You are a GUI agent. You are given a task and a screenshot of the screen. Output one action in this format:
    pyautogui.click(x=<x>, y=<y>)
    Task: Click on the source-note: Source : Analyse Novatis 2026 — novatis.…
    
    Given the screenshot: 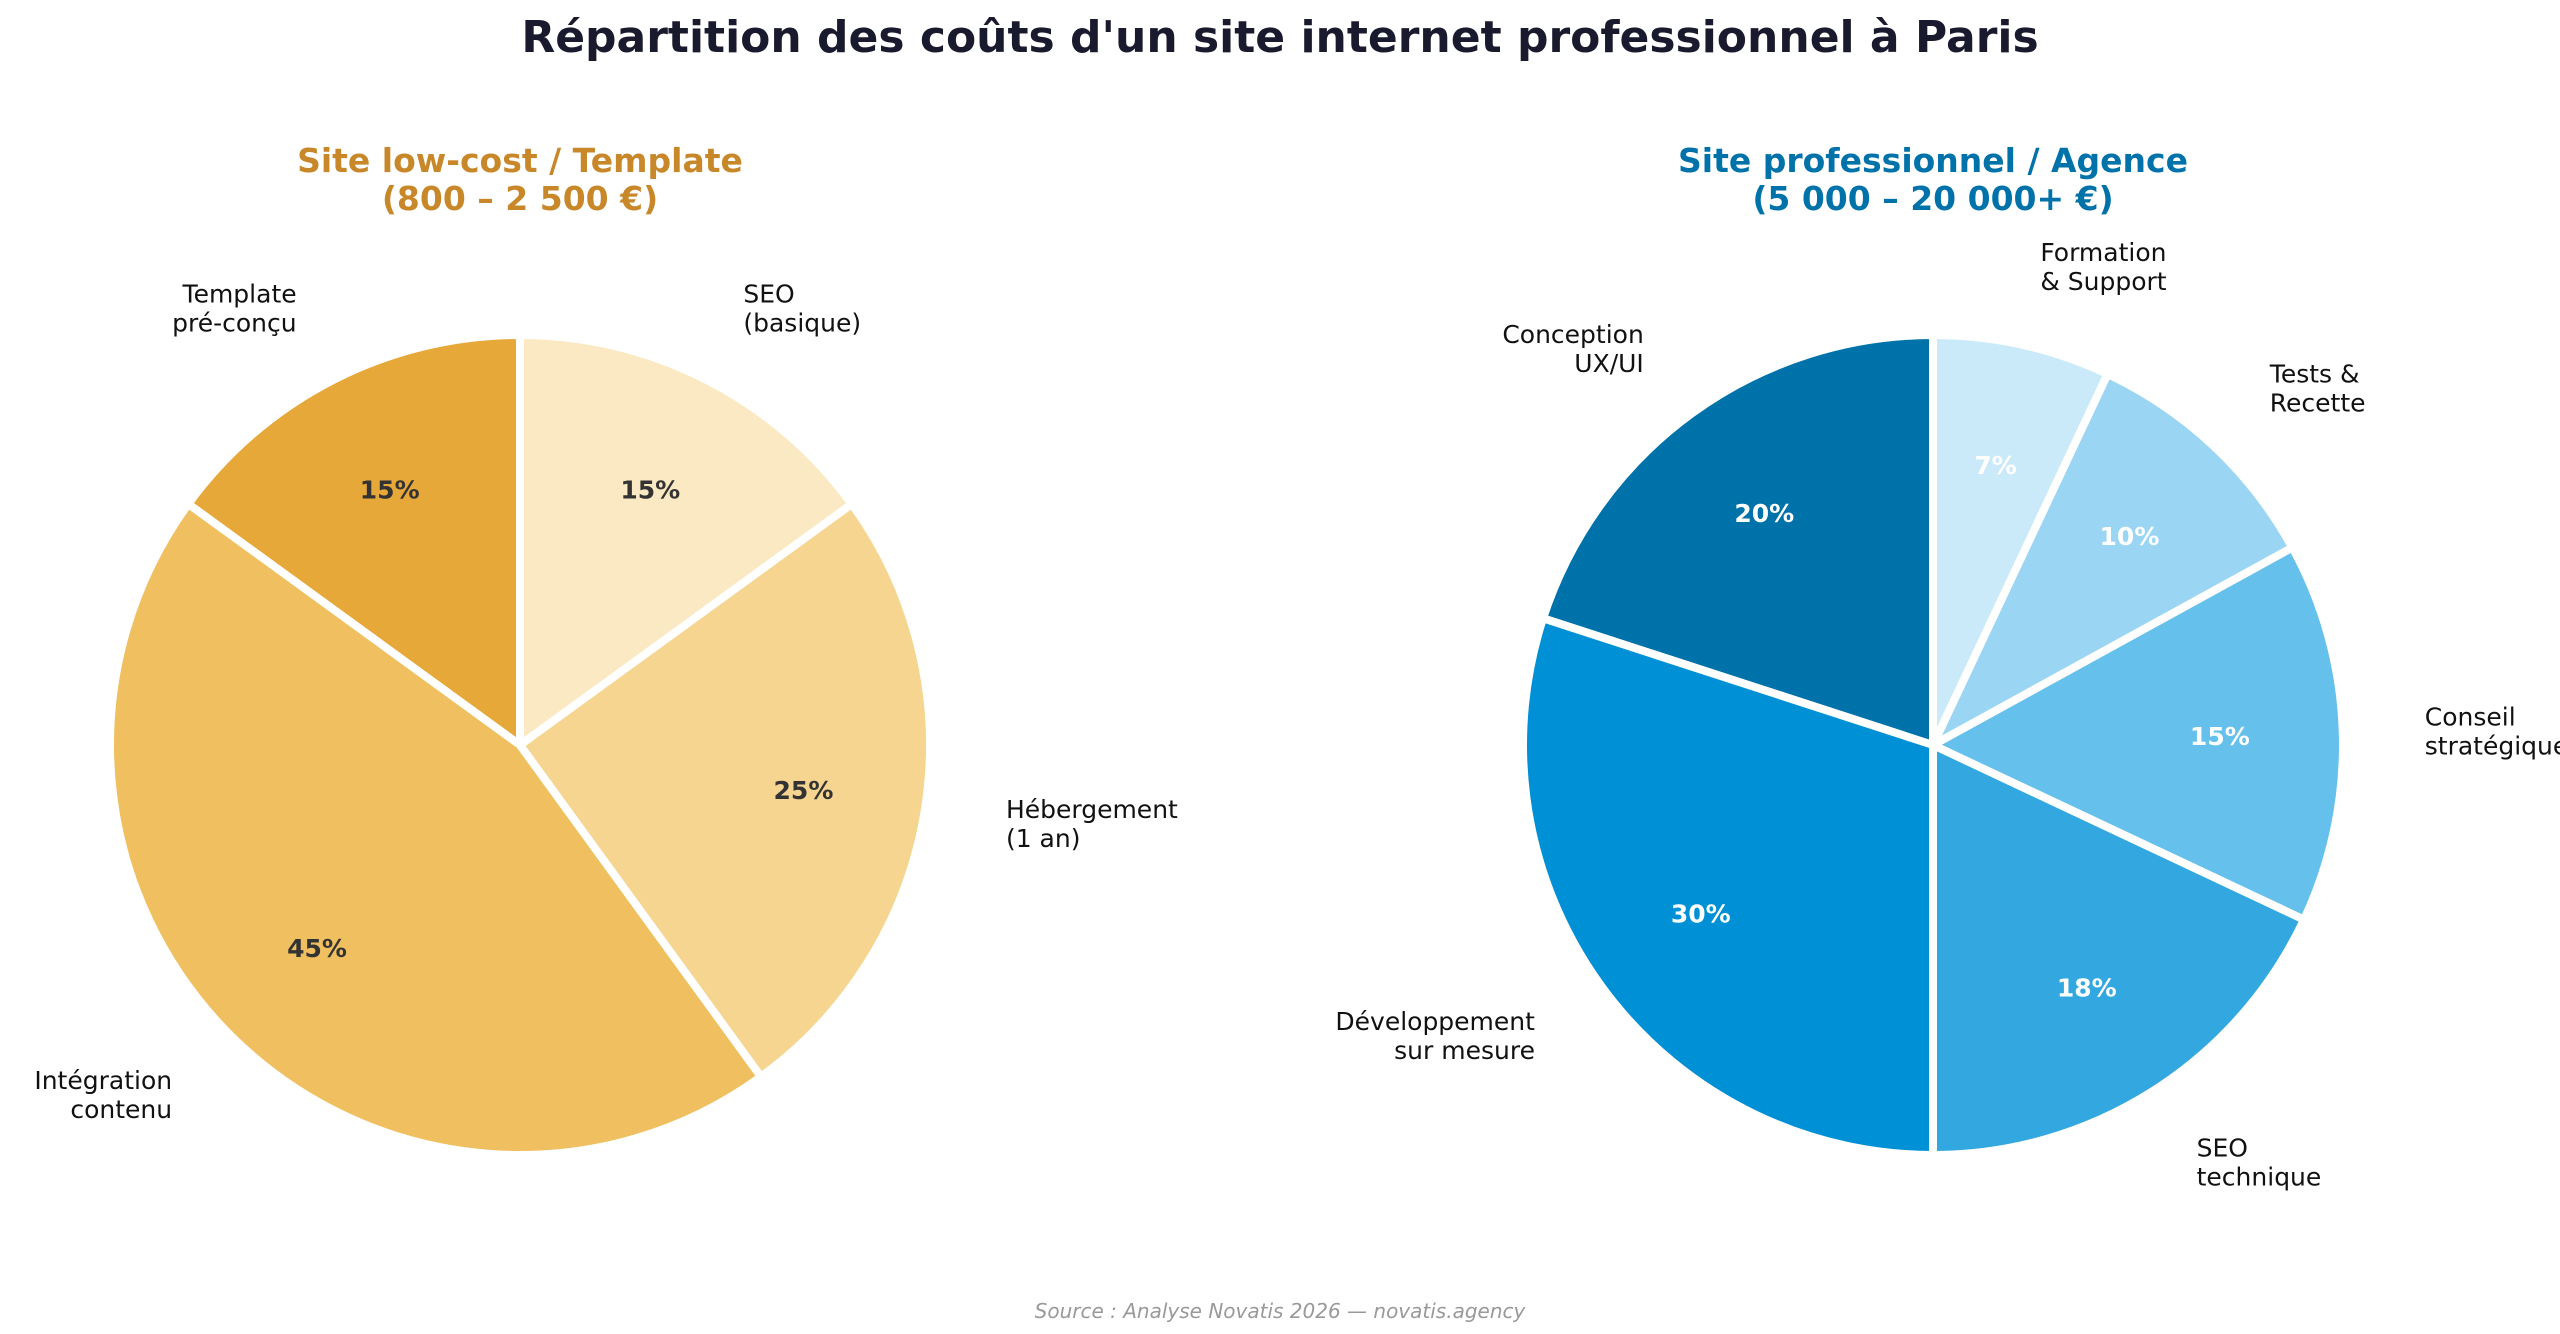 What is the action you would take?
    pyautogui.click(x=1281, y=1311)
    